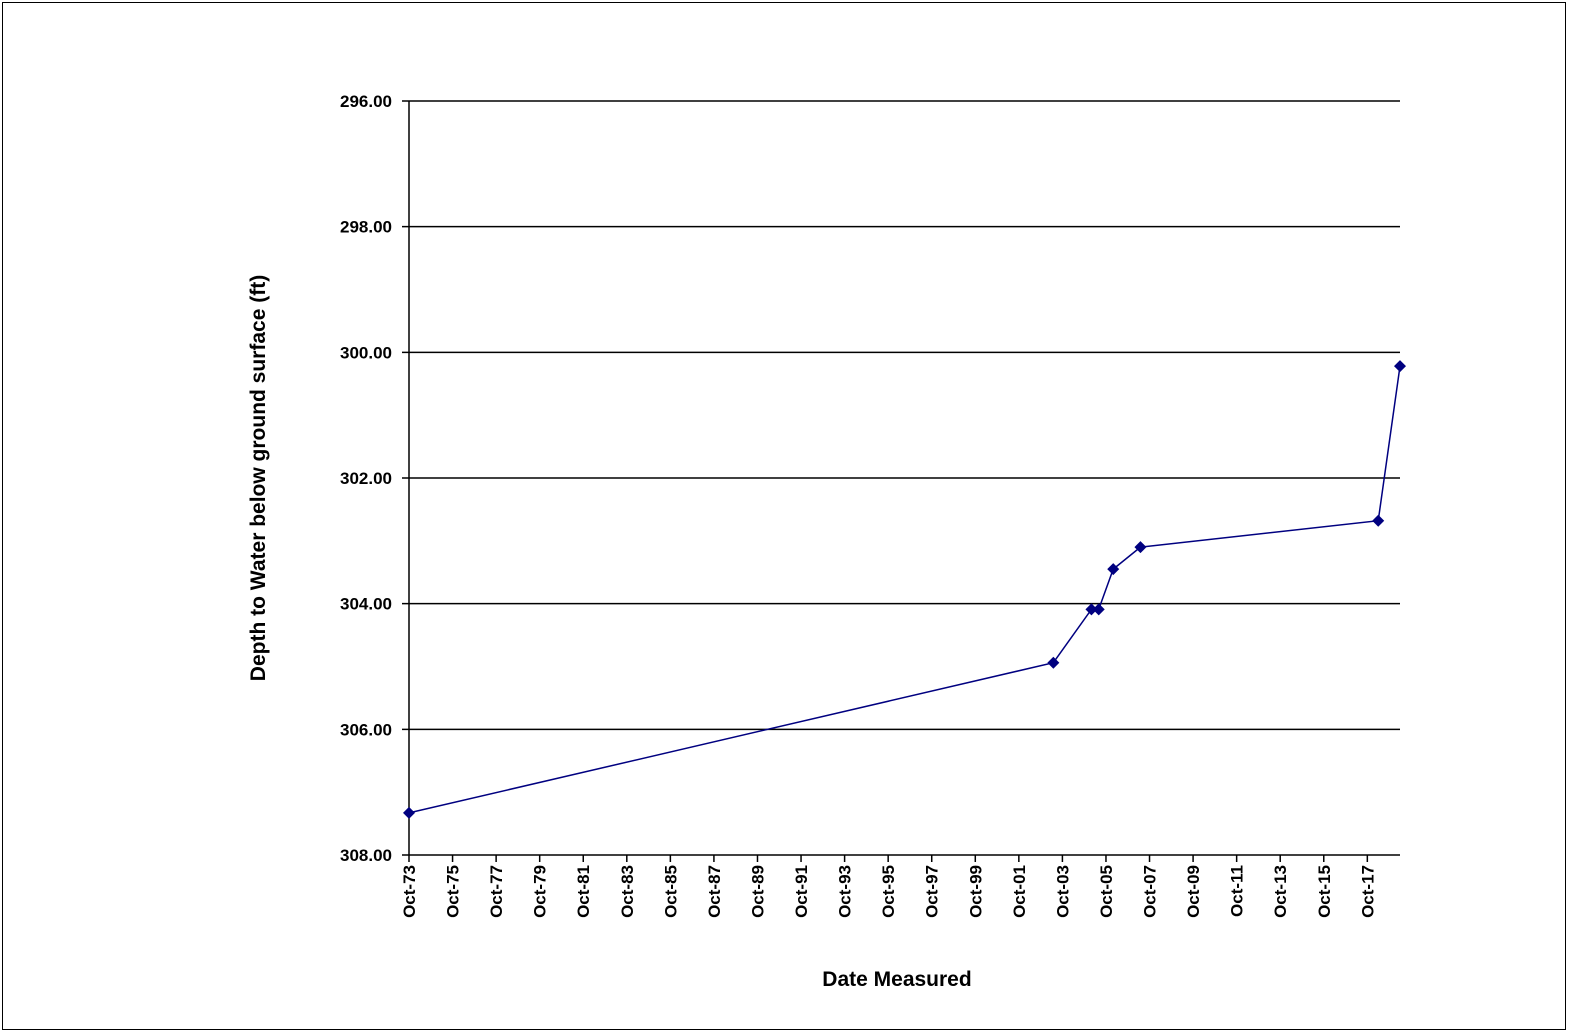 This screenshot has height=1032, width=1569. What do you see at coordinates (366, 604) in the screenshot?
I see `y-tick-label: 304.00` at bounding box center [366, 604].